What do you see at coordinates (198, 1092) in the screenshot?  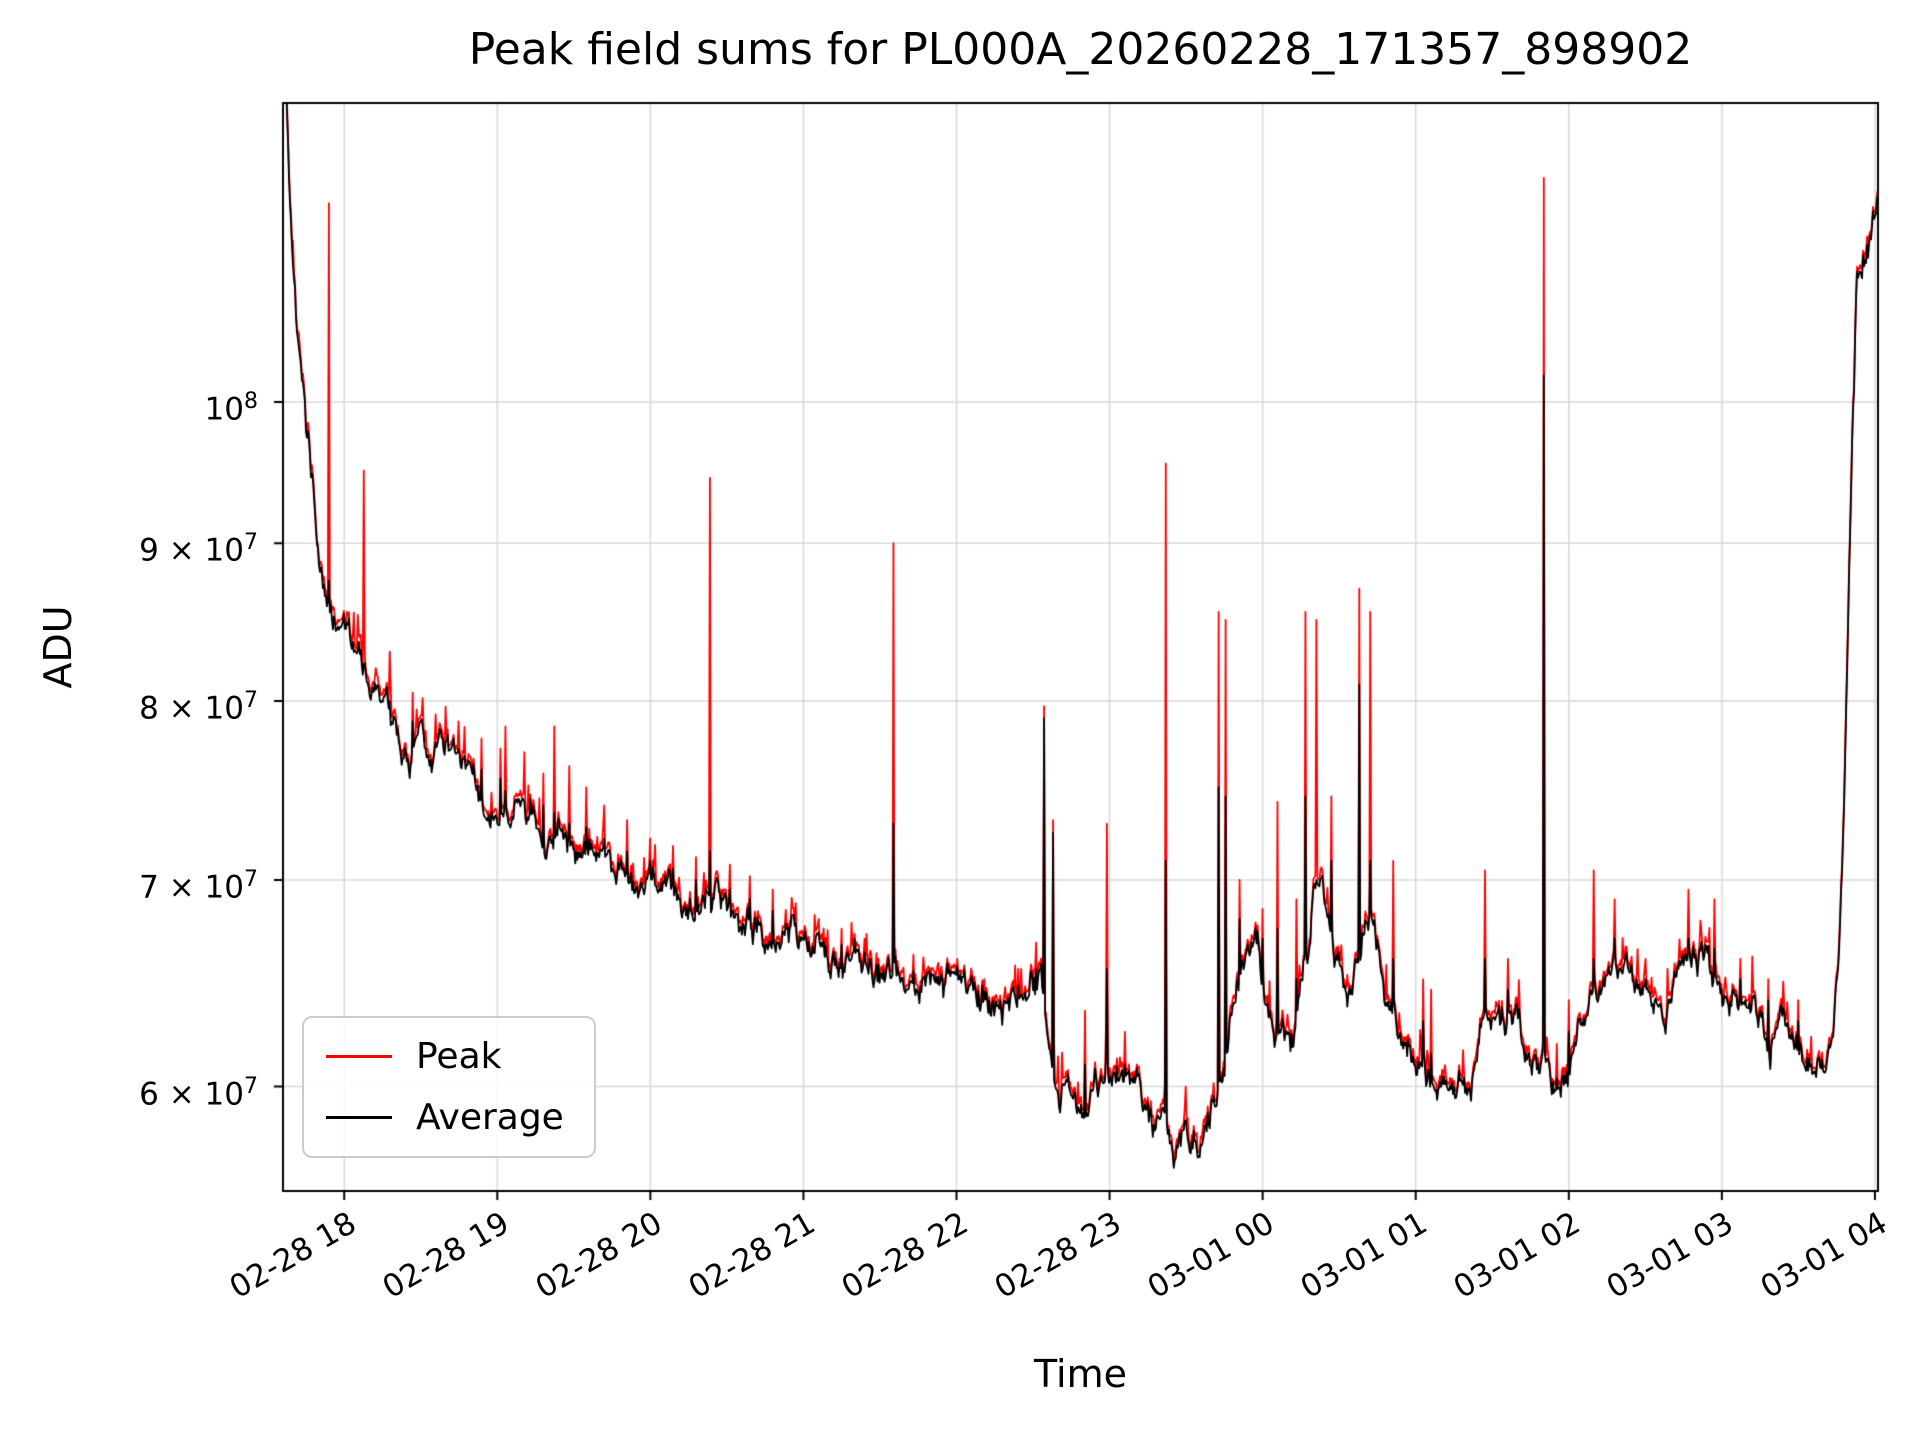 I see `y-tick-label: 6 × 107` at bounding box center [198, 1092].